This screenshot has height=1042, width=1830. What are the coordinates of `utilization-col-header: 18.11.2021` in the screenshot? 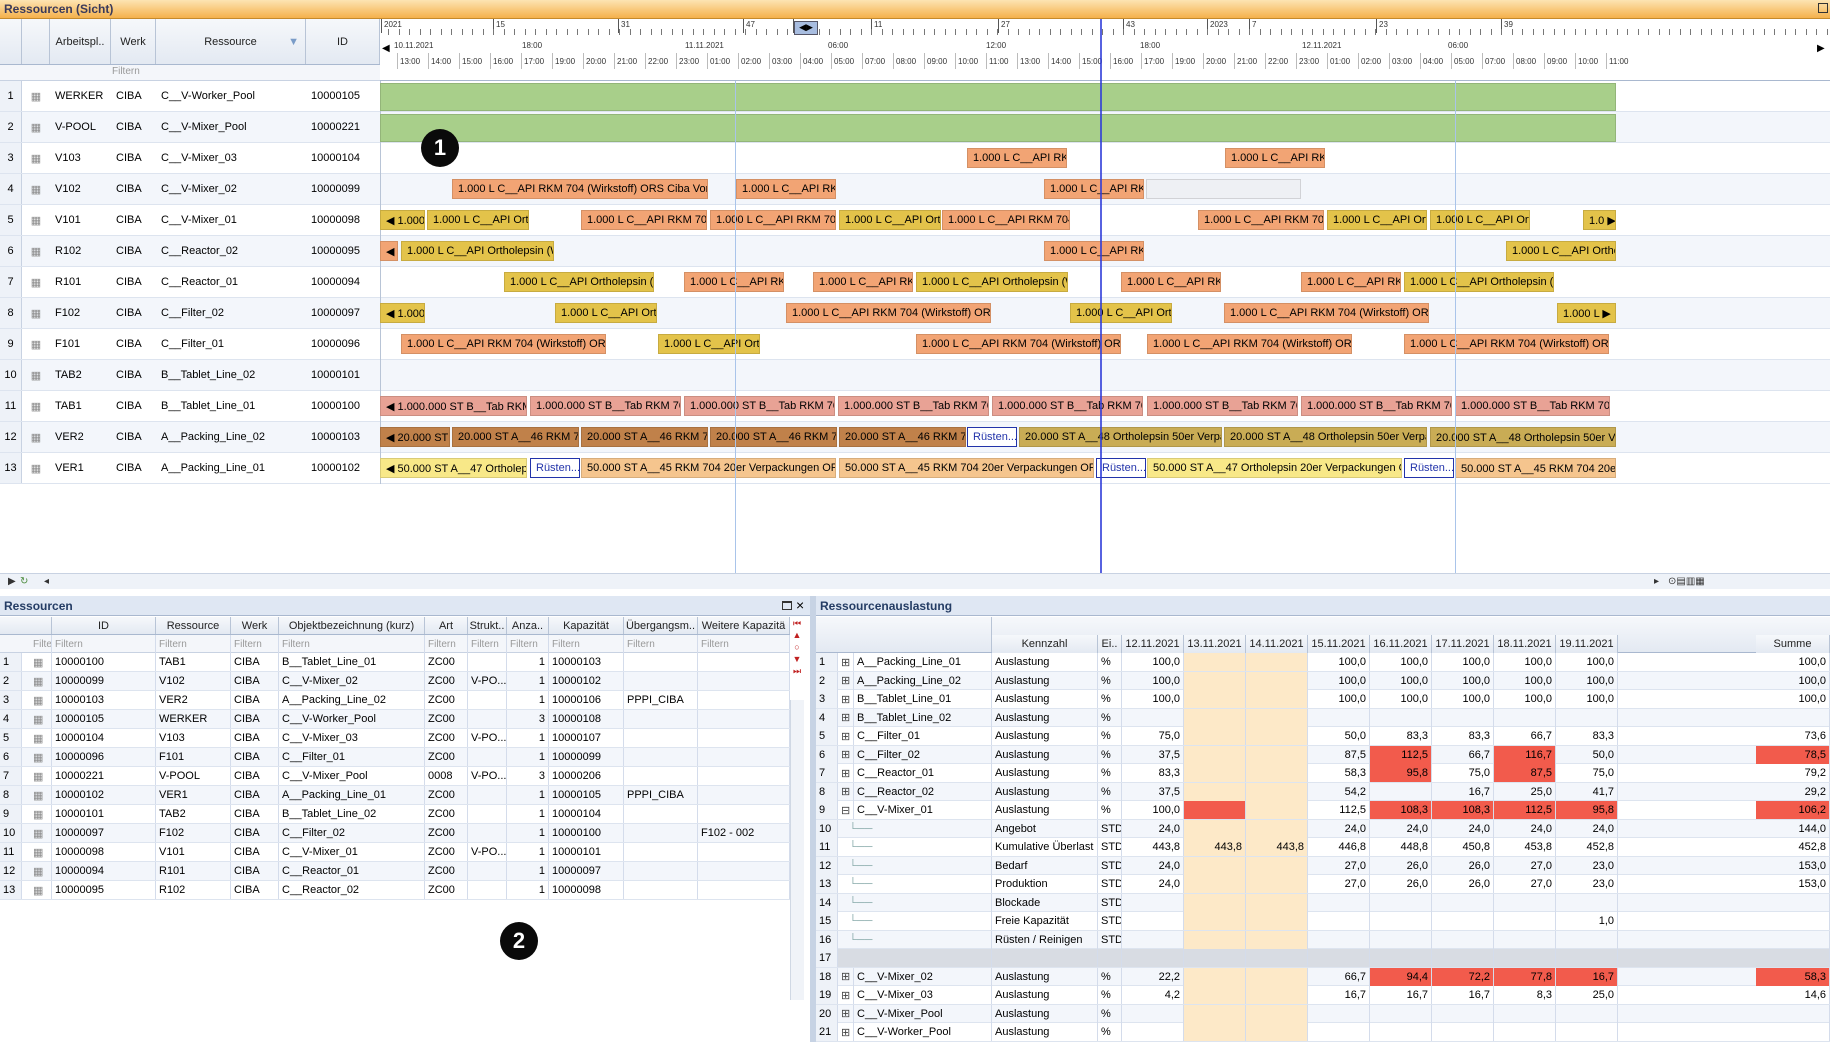 It's located at (1525, 644).